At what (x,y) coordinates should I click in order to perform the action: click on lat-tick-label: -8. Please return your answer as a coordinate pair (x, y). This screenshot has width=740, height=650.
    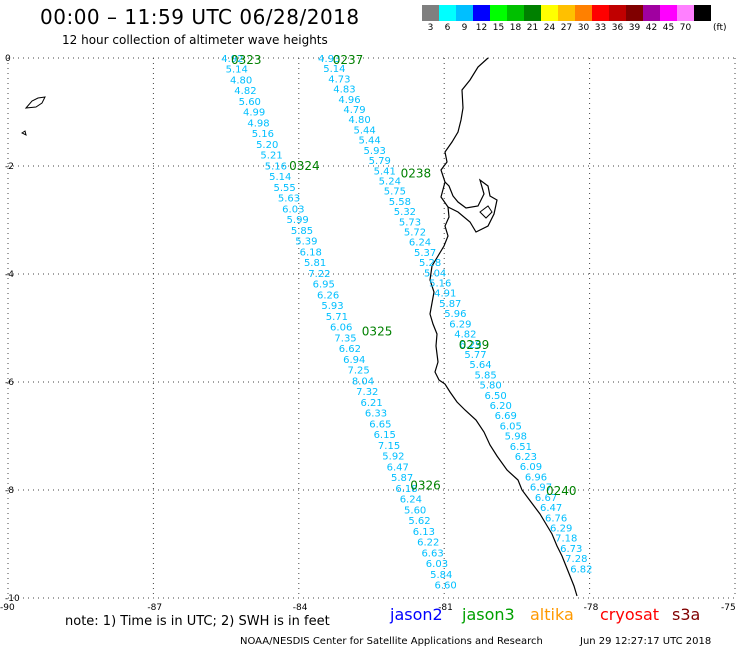
    Looking at the image, I should click on (9, 491).